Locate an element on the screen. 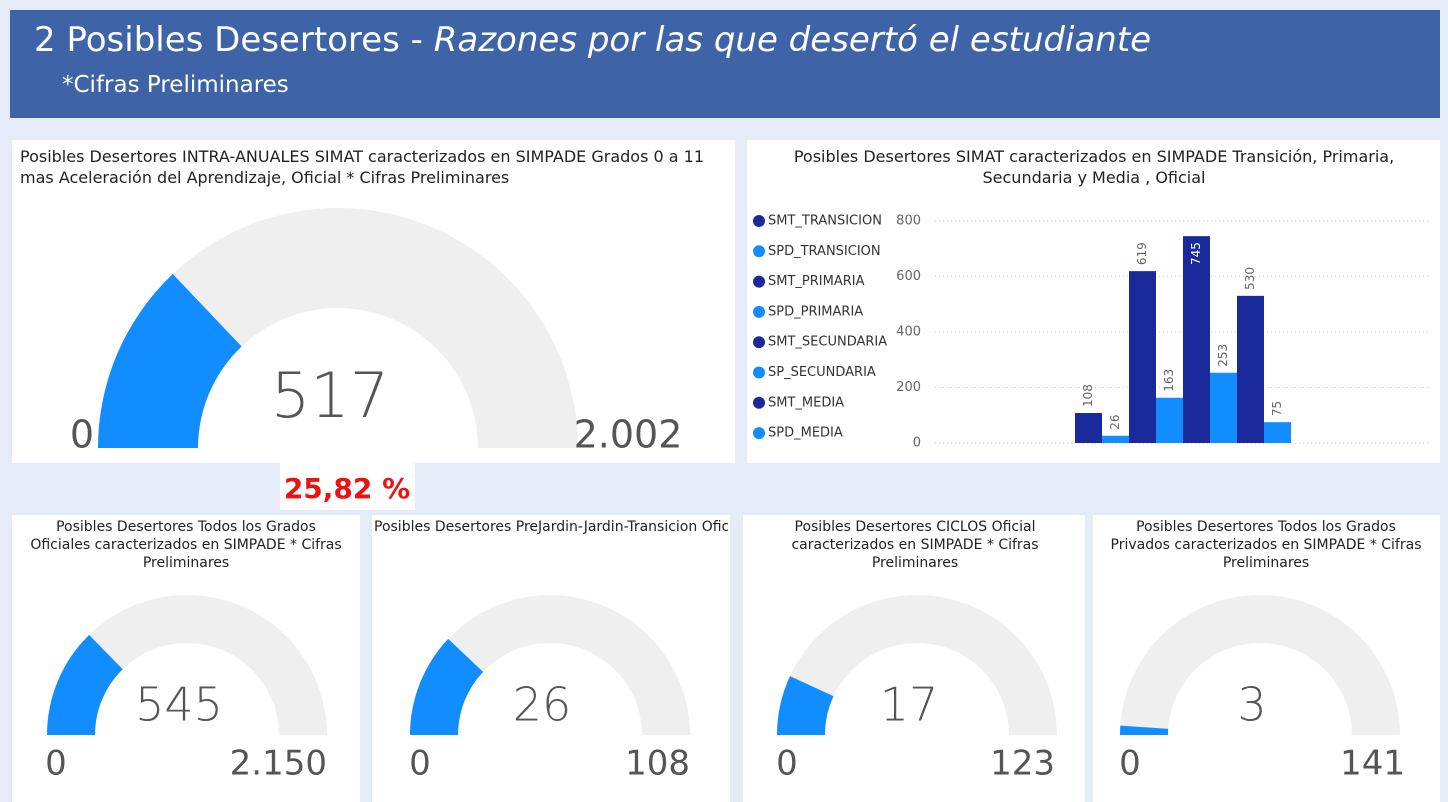  percent-label: 25,82 % is located at coordinates (347, 488).